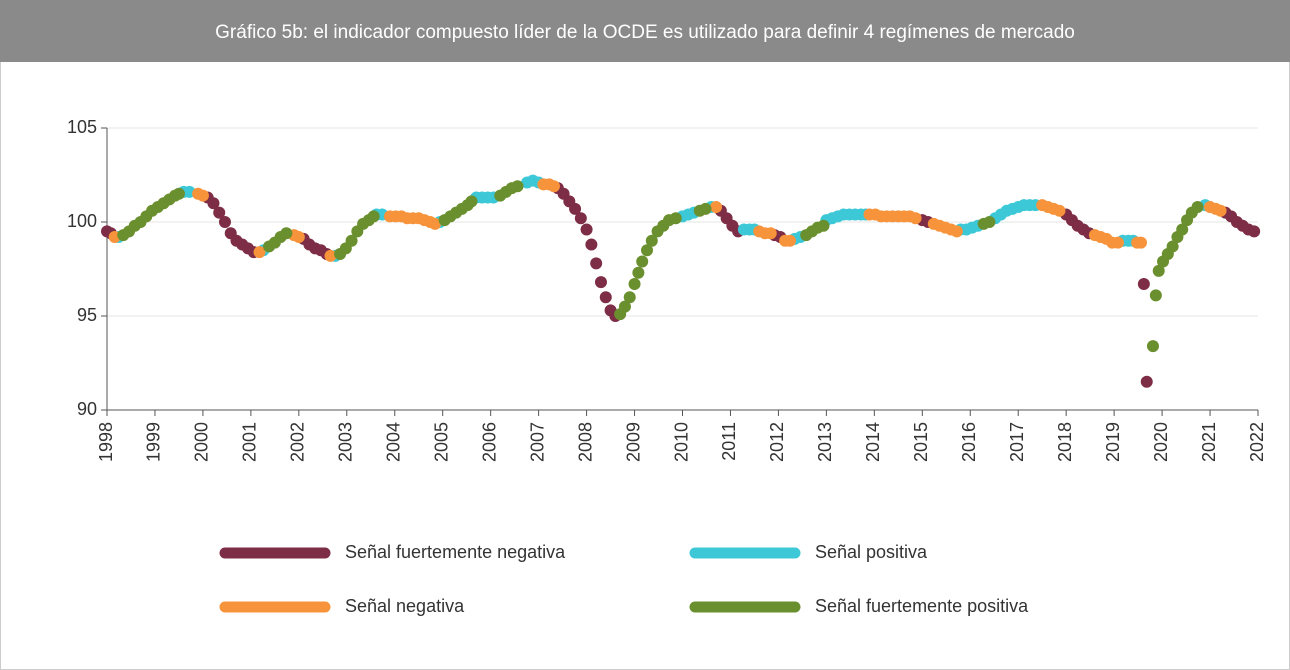 This screenshot has height=670, width=1290. What do you see at coordinates (405, 606) in the screenshot?
I see `legend-label: Señal negativa` at bounding box center [405, 606].